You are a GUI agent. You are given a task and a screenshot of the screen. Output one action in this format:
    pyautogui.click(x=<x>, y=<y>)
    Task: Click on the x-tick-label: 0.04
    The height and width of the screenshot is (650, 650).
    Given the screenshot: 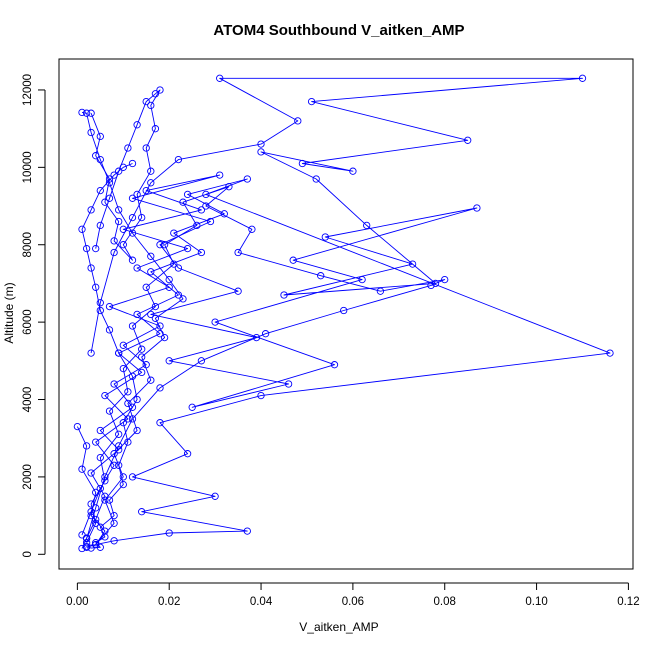 What is the action you would take?
    pyautogui.click(x=261, y=602)
    